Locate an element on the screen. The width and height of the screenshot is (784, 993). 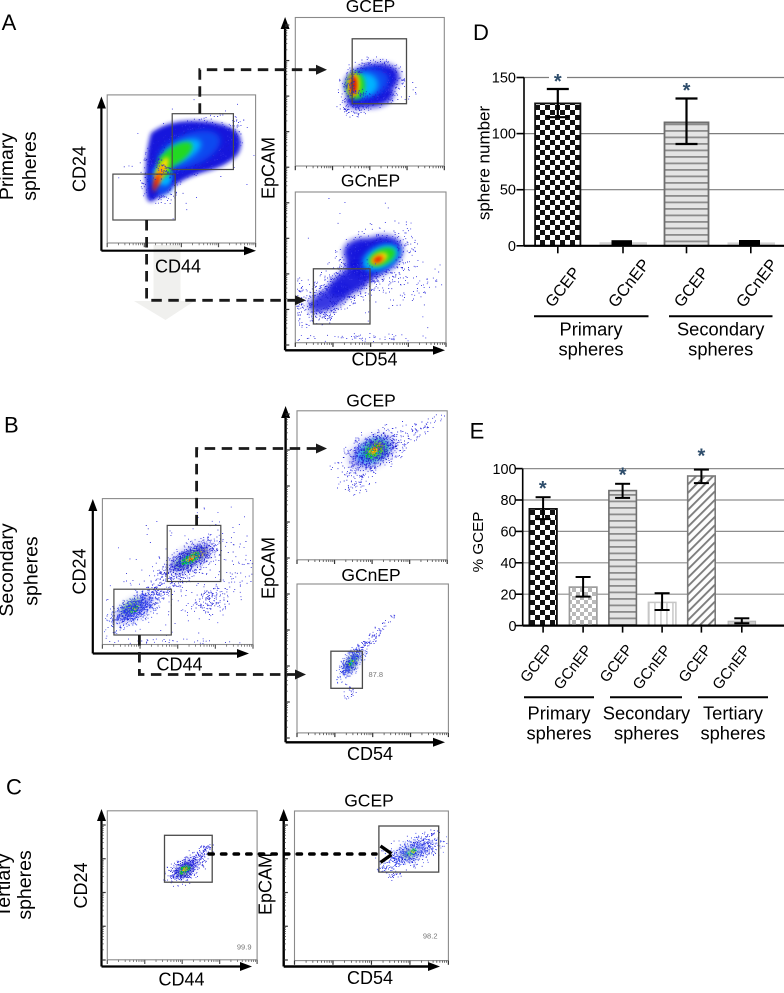
svg-text: B is located at coordinates (11, 425).